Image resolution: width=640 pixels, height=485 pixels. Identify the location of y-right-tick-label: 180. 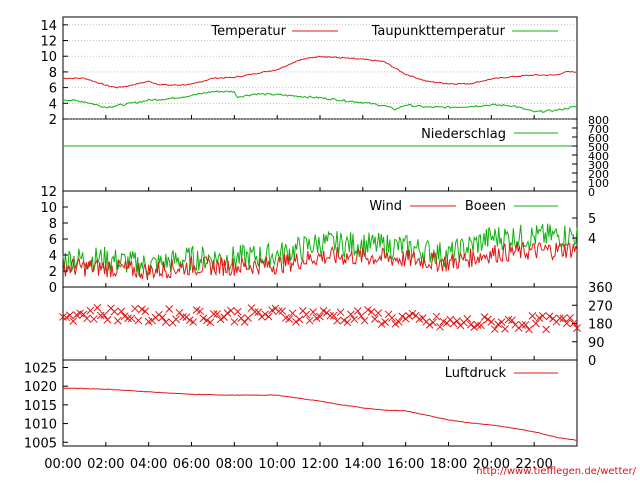
(600, 325).